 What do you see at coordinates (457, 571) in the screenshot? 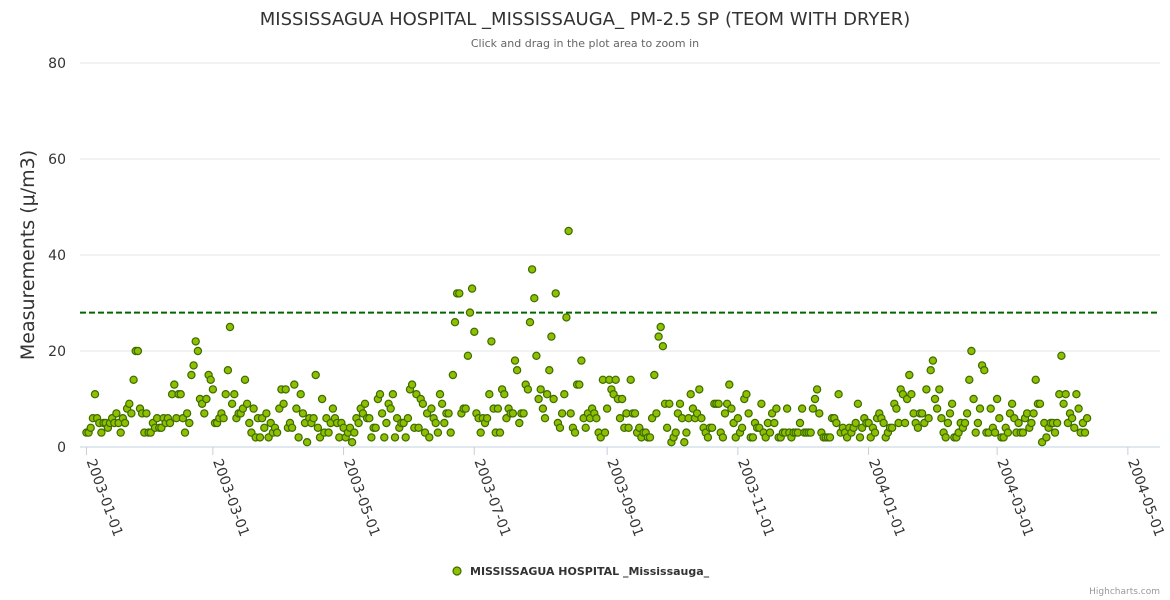
I see `legend-marker-icon` at bounding box center [457, 571].